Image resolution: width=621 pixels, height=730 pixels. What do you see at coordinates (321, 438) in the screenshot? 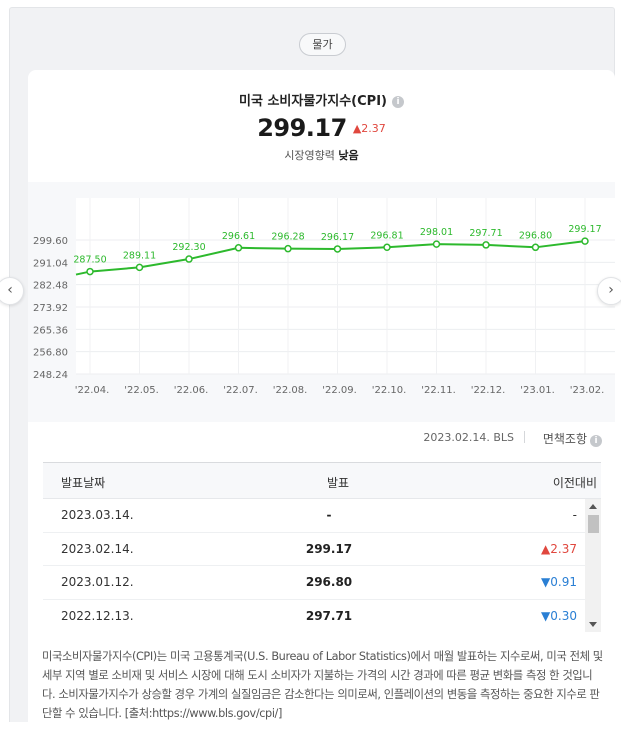
I see `source-bar: 2023.02.14. BLS 면책조항 i` at bounding box center [321, 438].